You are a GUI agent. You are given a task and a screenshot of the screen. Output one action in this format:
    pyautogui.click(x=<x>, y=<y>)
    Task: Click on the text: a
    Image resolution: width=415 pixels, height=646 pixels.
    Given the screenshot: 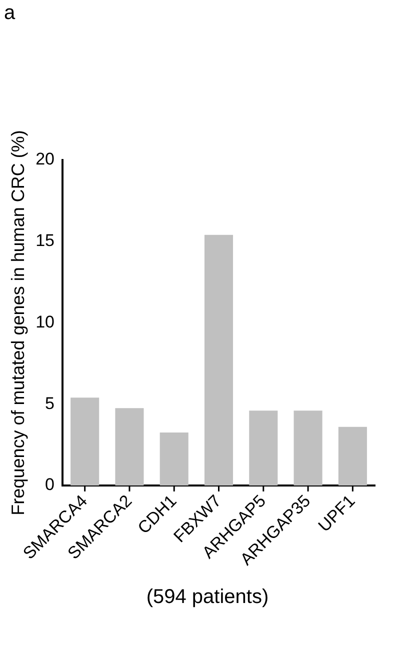 What is the action you would take?
    pyautogui.click(x=10, y=13)
    